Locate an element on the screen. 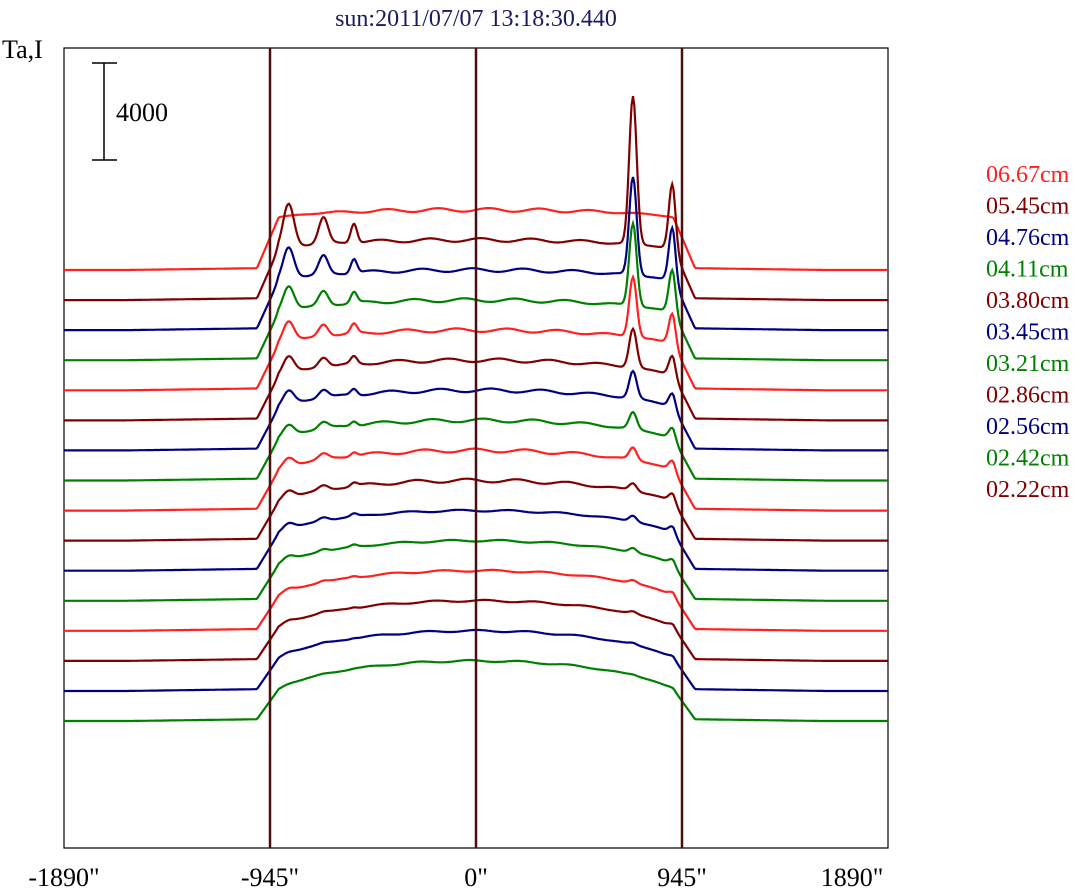 The image size is (1089, 893). scale-bar: 4000 is located at coordinates (130, 111).